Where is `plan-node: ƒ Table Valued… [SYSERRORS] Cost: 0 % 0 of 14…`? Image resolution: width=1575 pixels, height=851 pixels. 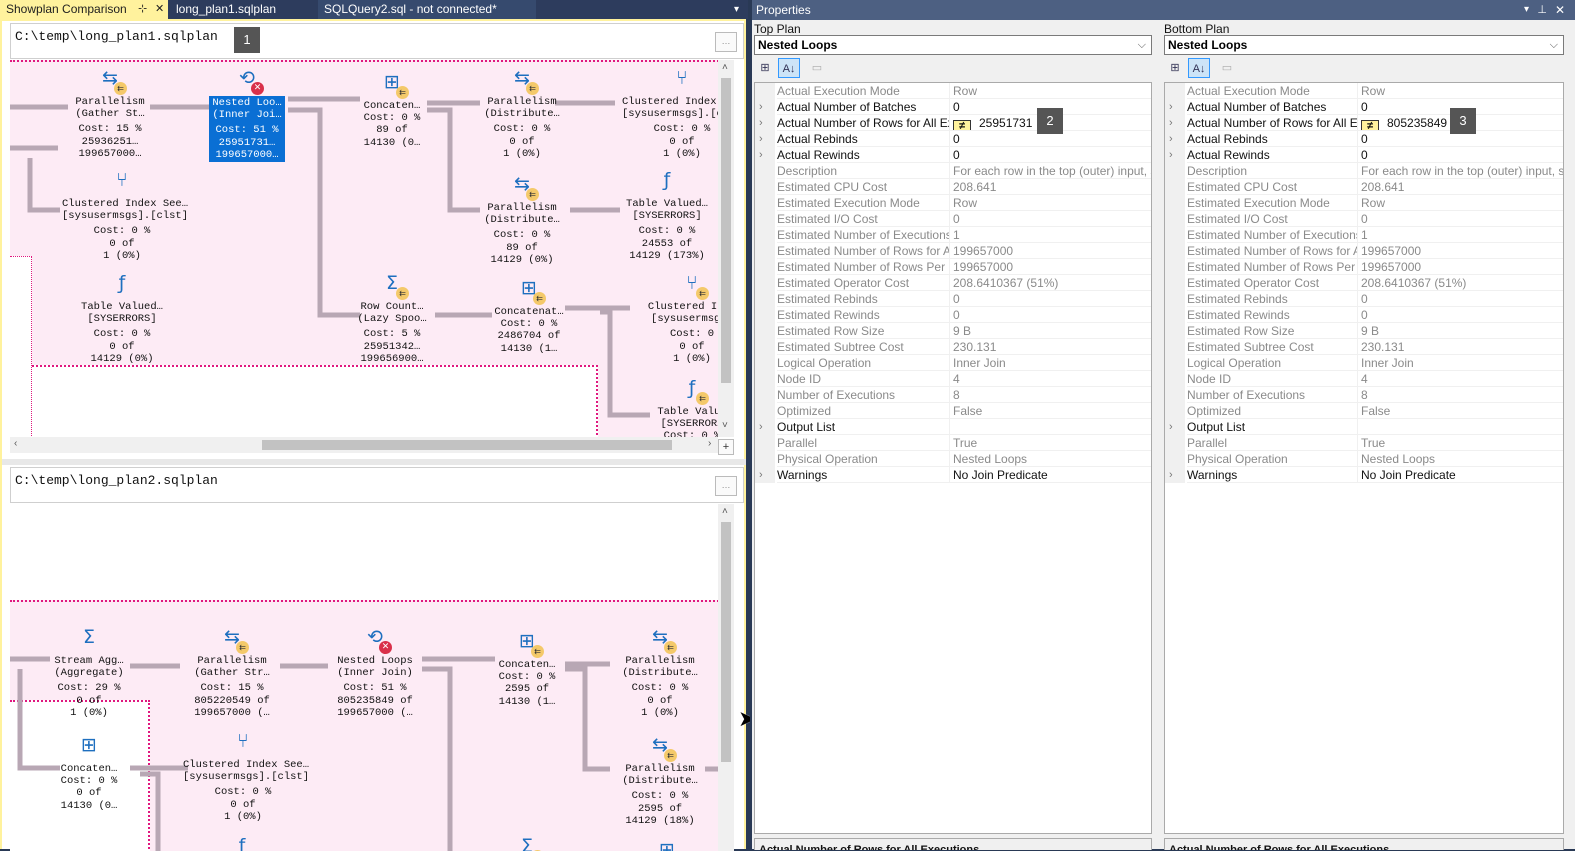 plan-node: ƒ Table Valued… [SYSERRORS] Cost: 0 % 0 of 14… is located at coordinates (122, 318).